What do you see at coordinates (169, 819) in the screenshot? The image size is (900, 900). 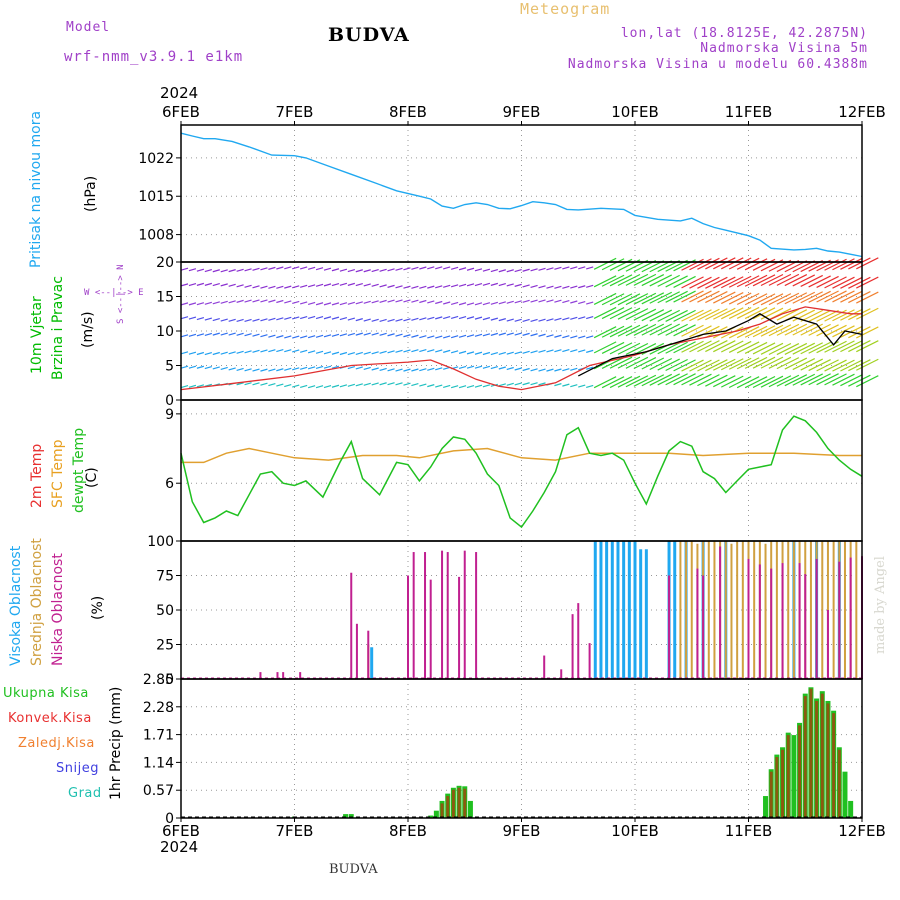 I see `y-tick-label: 0` at bounding box center [169, 819].